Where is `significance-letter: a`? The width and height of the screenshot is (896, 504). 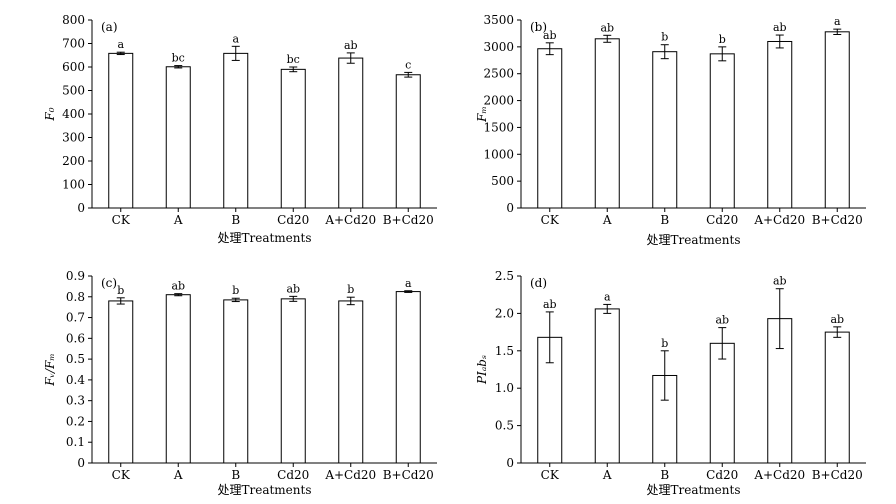 significance-letter: a is located at coordinates (235, 38).